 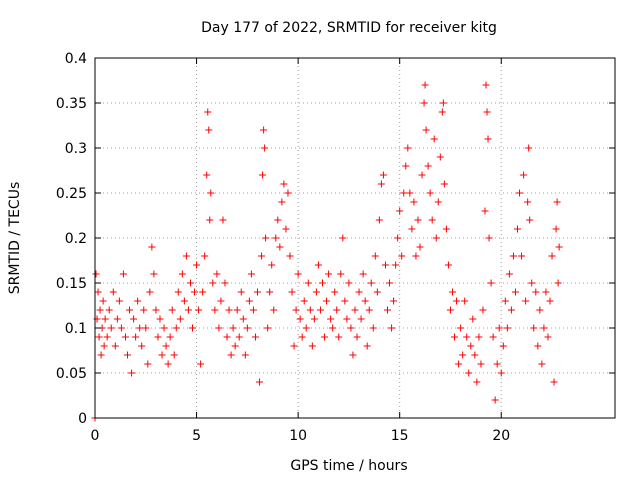 I want to click on x-axis-label: GPS time / hours, so click(x=348, y=466).